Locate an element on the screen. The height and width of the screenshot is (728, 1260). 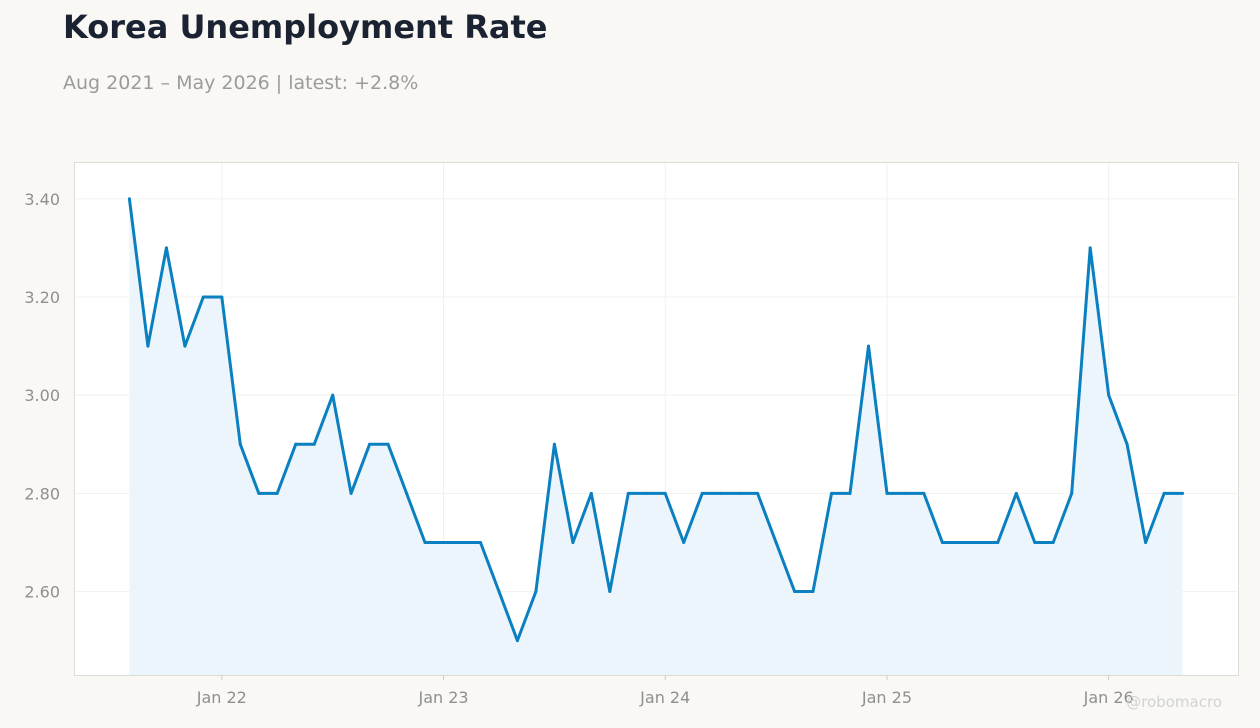
x-tick-label: Jan 22 is located at coordinates (221, 697).